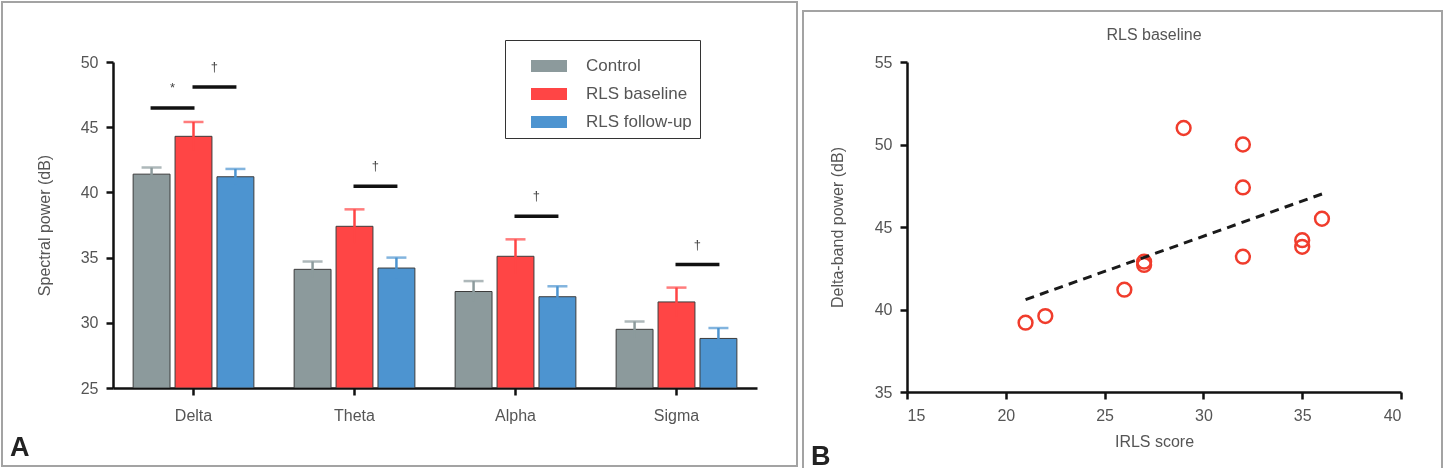  What do you see at coordinates (1302, 415) in the screenshot?
I see `x-tick-label: 35` at bounding box center [1302, 415].